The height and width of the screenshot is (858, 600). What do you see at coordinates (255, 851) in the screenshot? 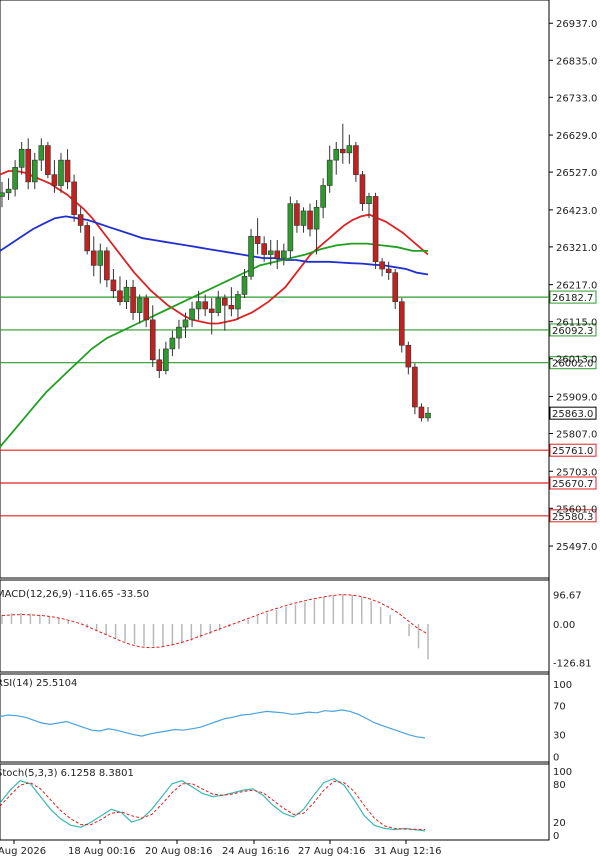
I see `x-tick-label: 24 Aug 16:16` at bounding box center [255, 851].